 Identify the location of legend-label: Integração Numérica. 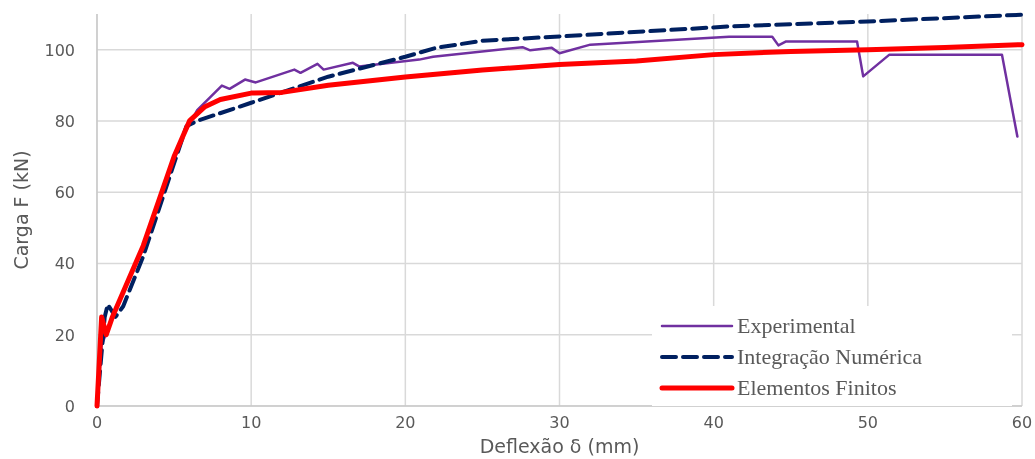
(830, 356).